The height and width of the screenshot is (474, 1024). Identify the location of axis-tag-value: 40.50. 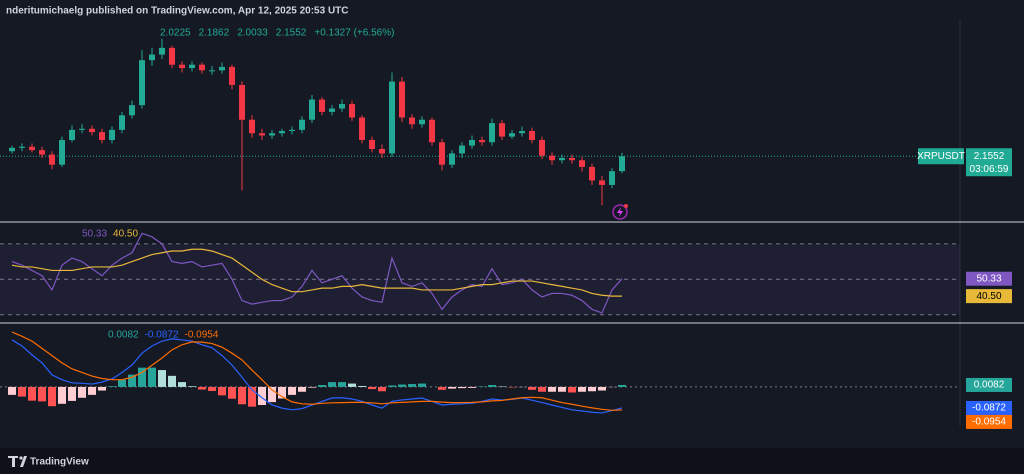
(988, 296).